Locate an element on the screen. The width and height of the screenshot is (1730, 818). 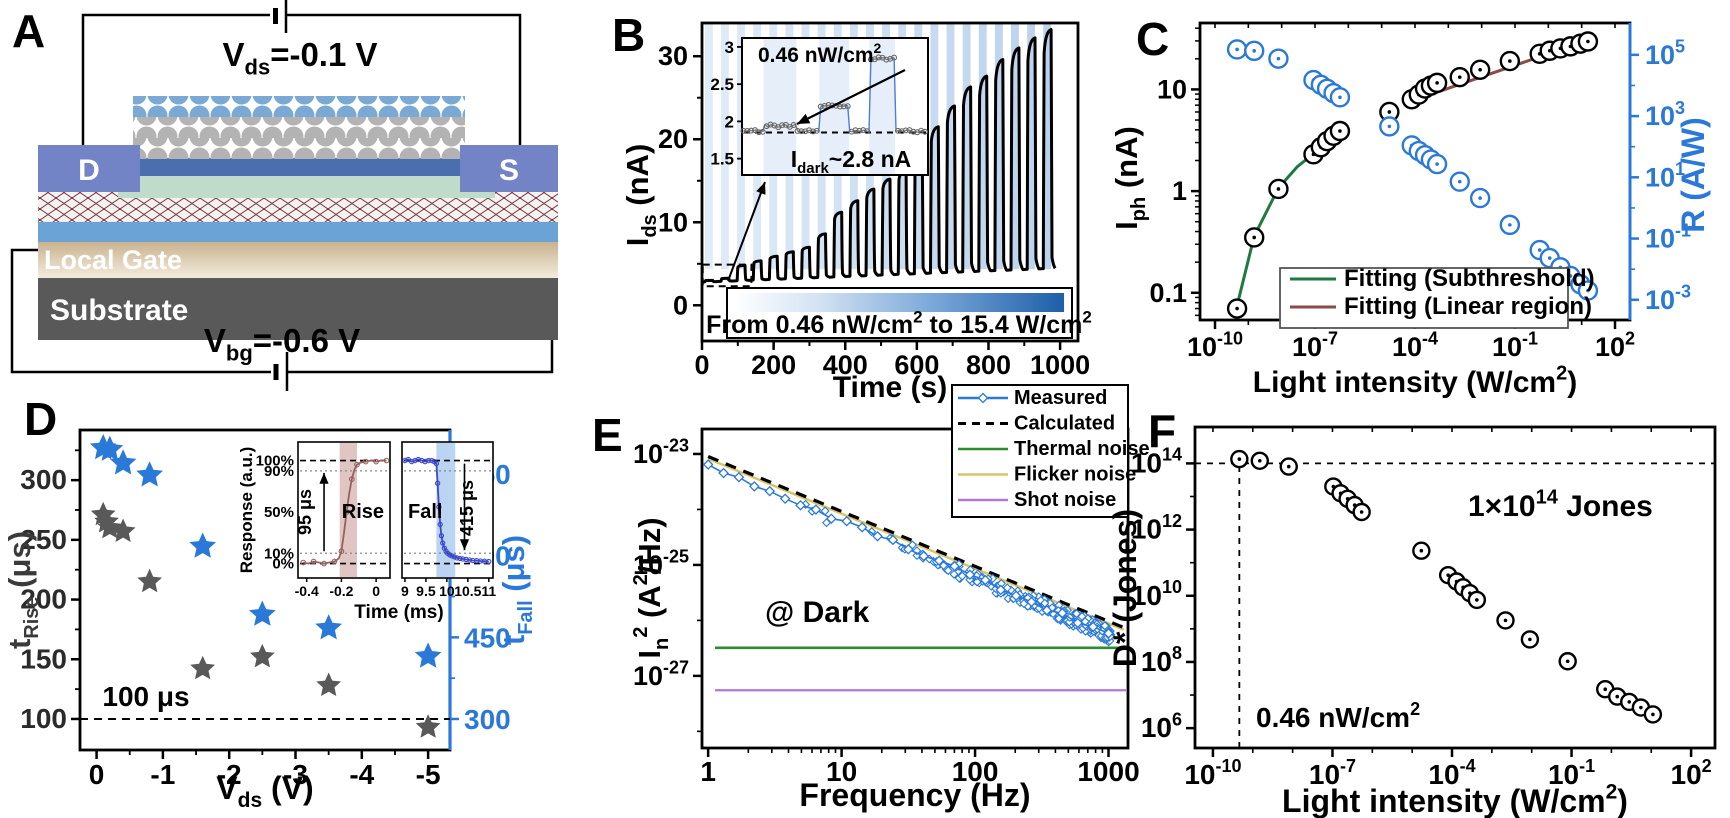
svg-text: Local Gate is located at coordinates (113, 260).